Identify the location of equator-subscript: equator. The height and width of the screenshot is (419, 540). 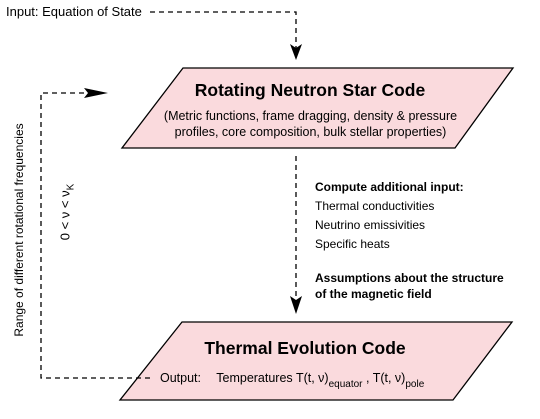
(345, 384).